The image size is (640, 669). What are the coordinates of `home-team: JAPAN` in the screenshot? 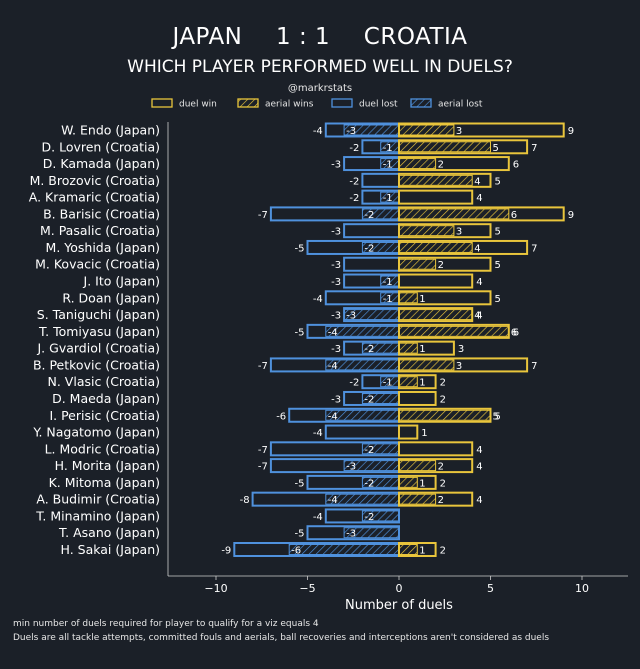 It's located at (207, 37).